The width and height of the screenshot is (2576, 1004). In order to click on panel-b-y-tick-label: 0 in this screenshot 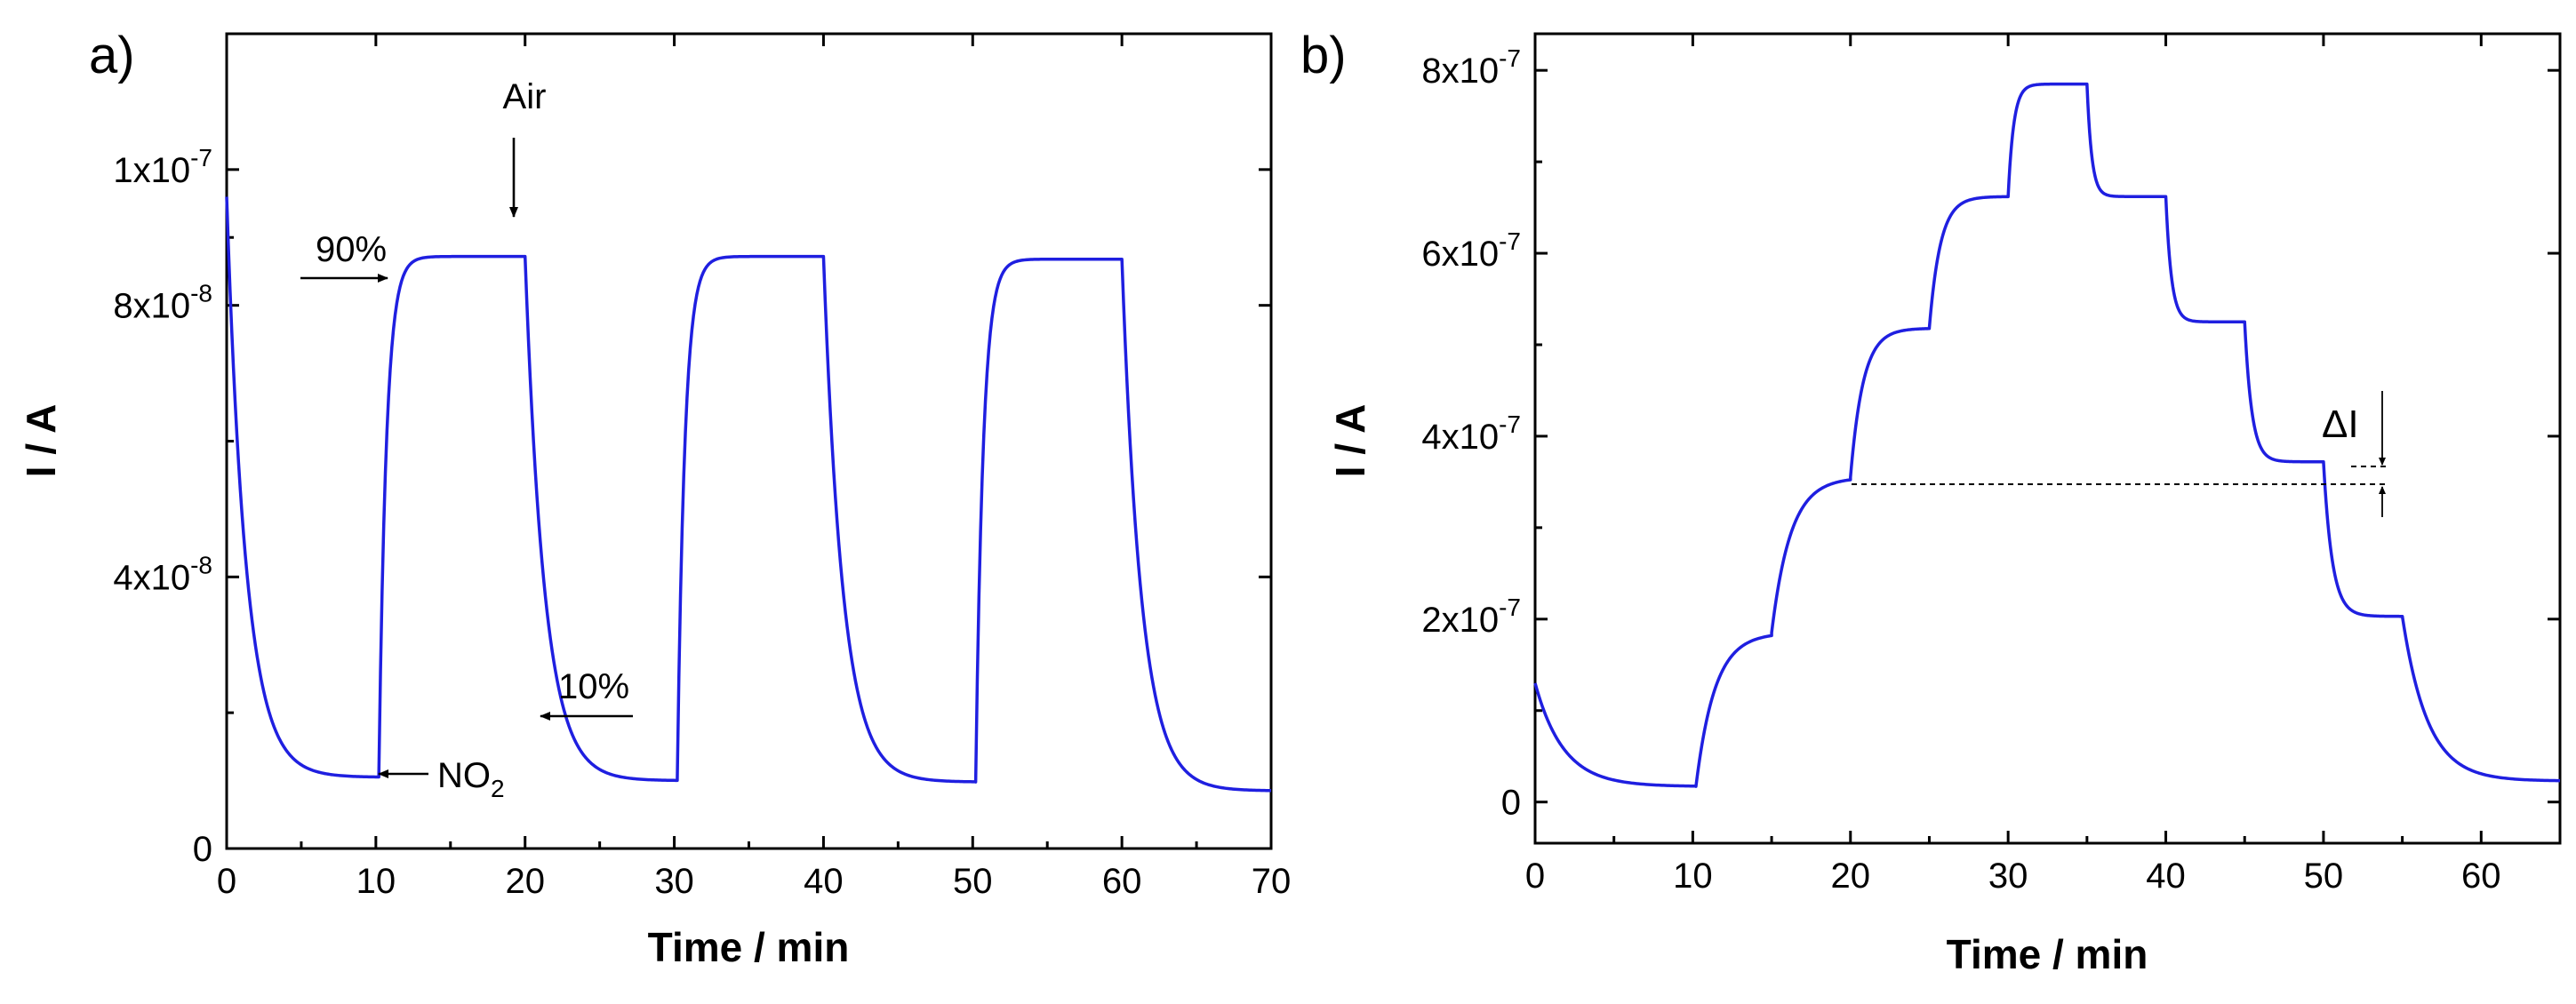, I will do `click(1511, 803)`.